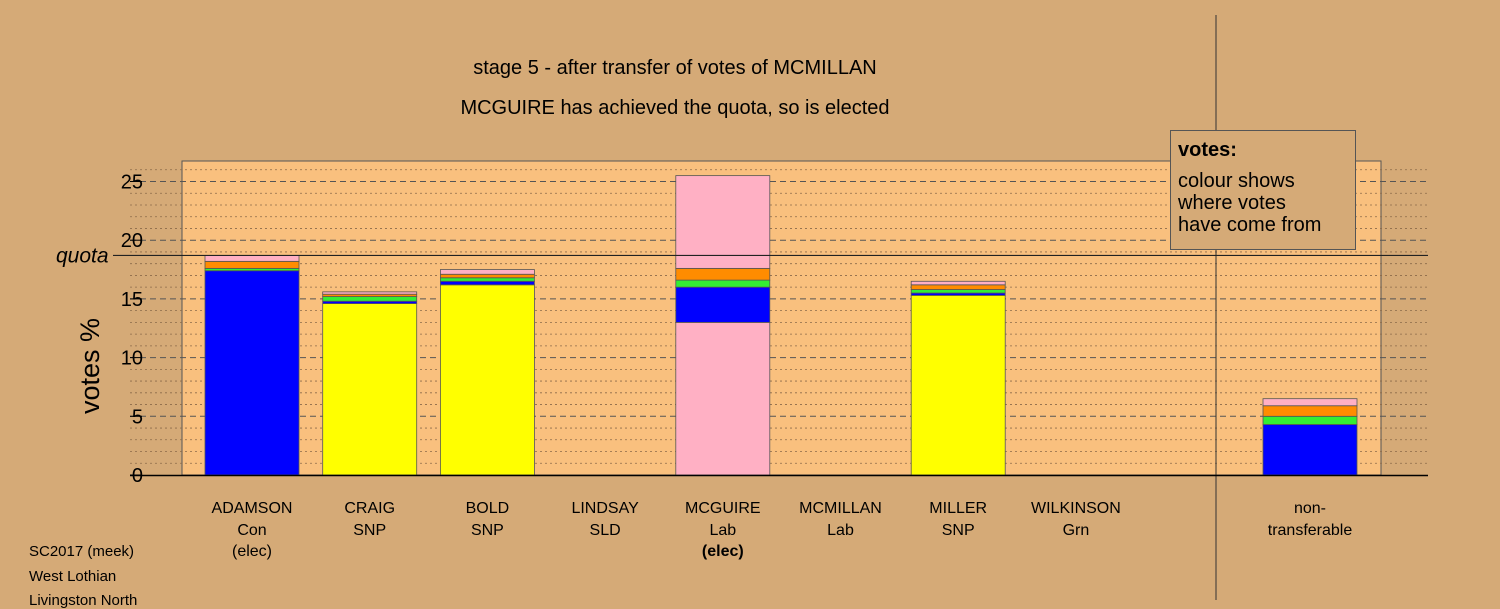  Describe the element at coordinates (1207, 150) in the screenshot. I see `legend-title: votes:` at that location.